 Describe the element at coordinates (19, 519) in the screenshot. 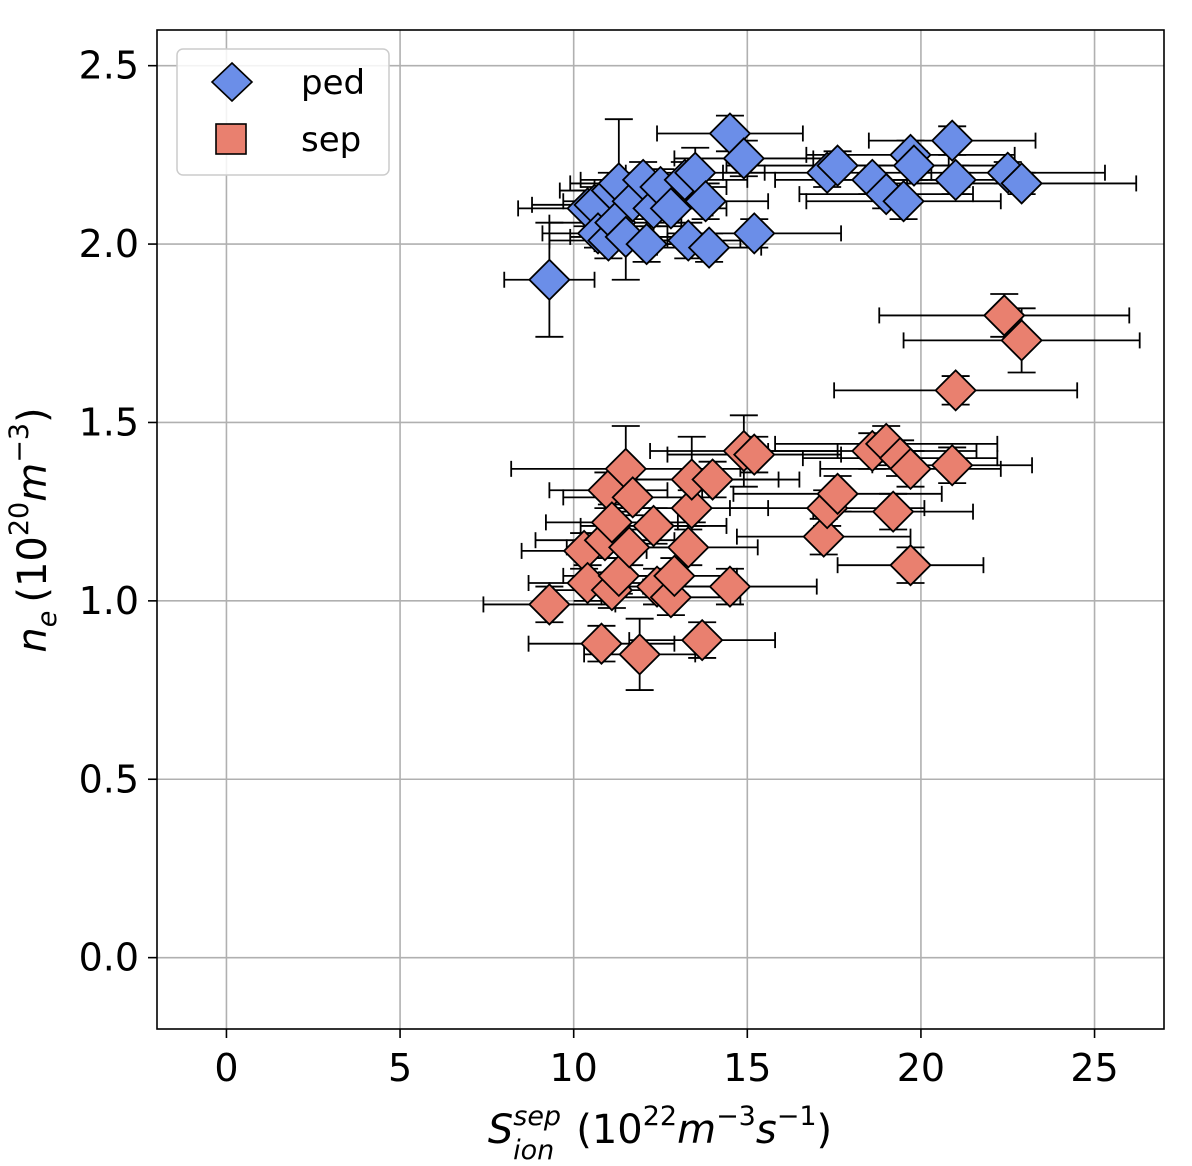

I see `y-axis-units-exp: 20` at that location.